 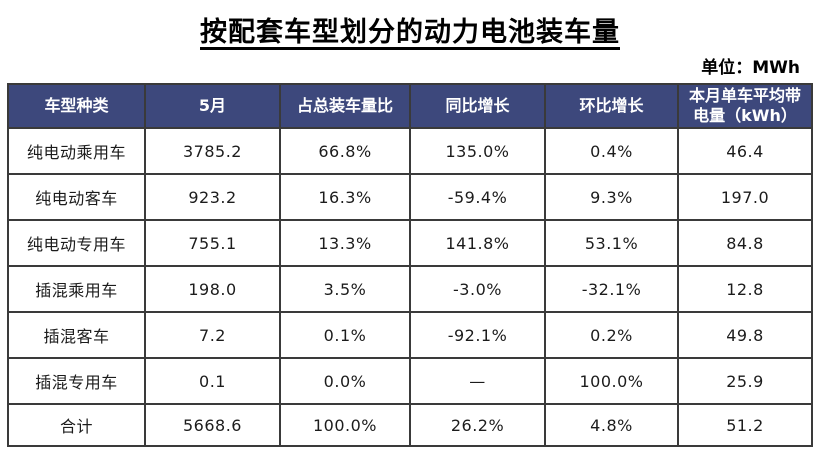 I want to click on row-label: 插混专用车, so click(x=76, y=381).